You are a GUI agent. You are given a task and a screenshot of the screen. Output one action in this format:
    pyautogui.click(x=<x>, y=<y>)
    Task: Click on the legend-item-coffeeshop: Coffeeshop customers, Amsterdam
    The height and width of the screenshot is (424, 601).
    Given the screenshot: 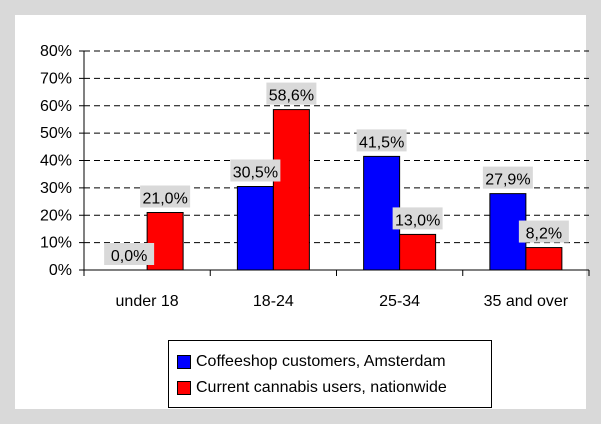 What is the action you would take?
    pyautogui.click(x=311, y=362)
    